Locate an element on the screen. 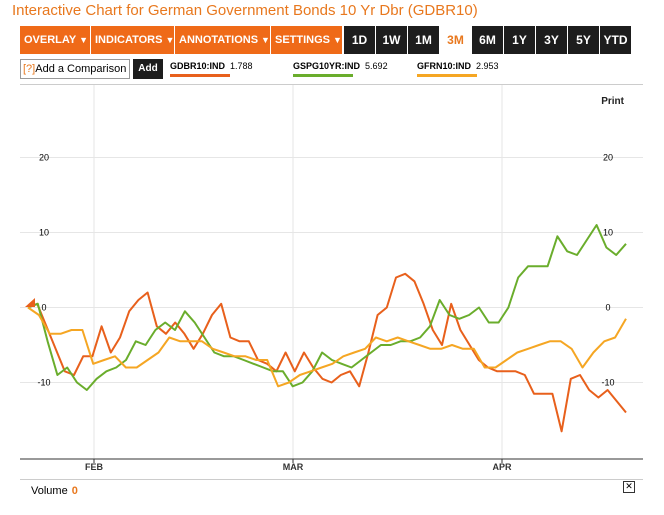 Image resolution: width=664 pixels, height=515 pixels. x-axis: FEB MAR APR is located at coordinates (331, 465).